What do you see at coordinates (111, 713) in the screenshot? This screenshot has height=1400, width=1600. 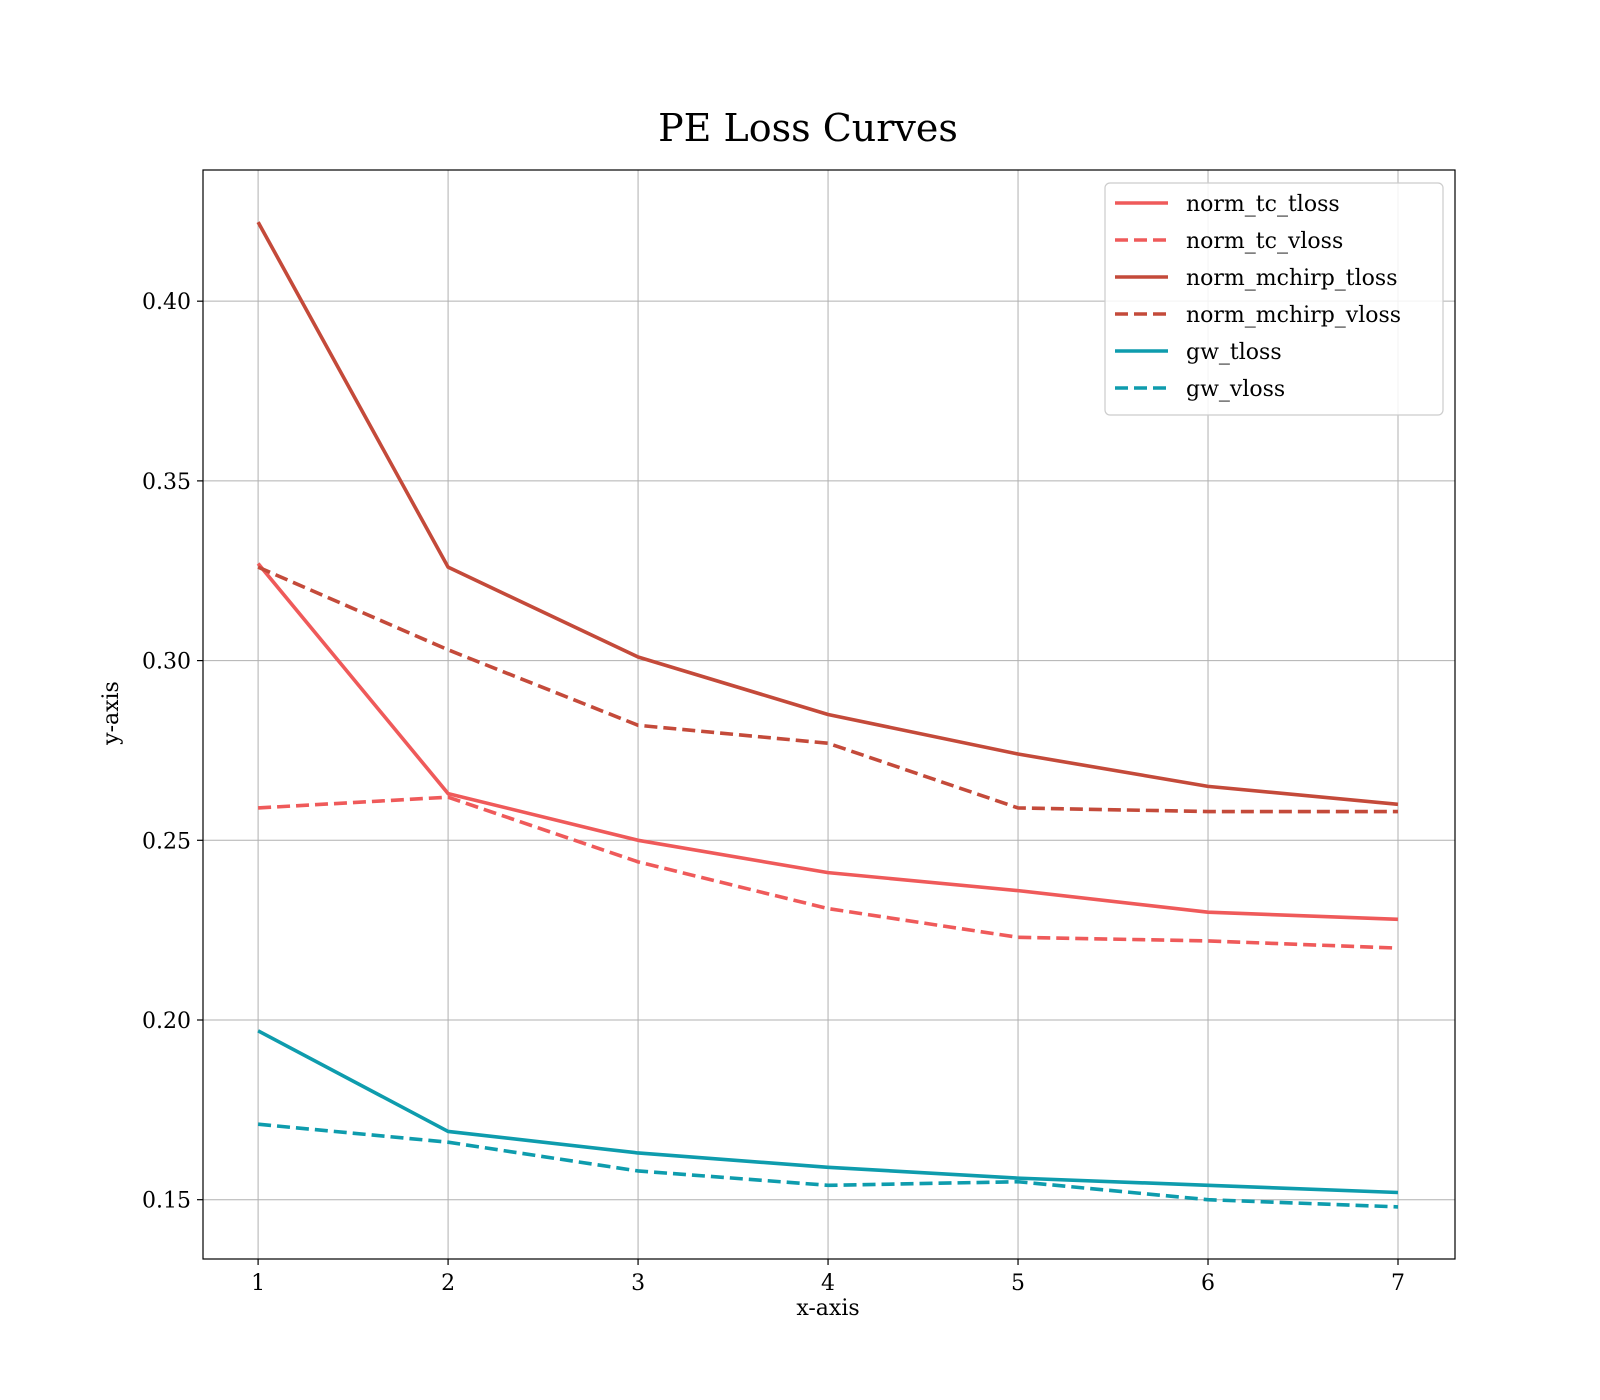 I see `y-axis-label: y-axis` at bounding box center [111, 713].